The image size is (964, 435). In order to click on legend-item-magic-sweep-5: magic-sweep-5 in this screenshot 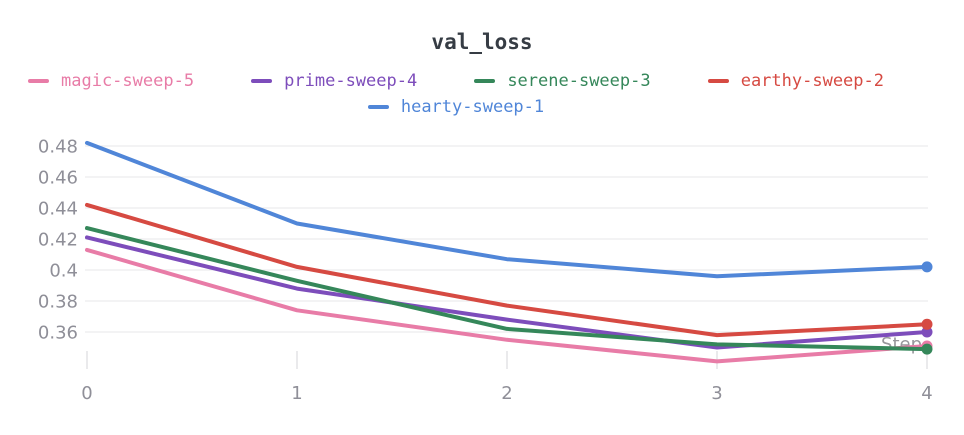, I will do `click(111, 81)`.